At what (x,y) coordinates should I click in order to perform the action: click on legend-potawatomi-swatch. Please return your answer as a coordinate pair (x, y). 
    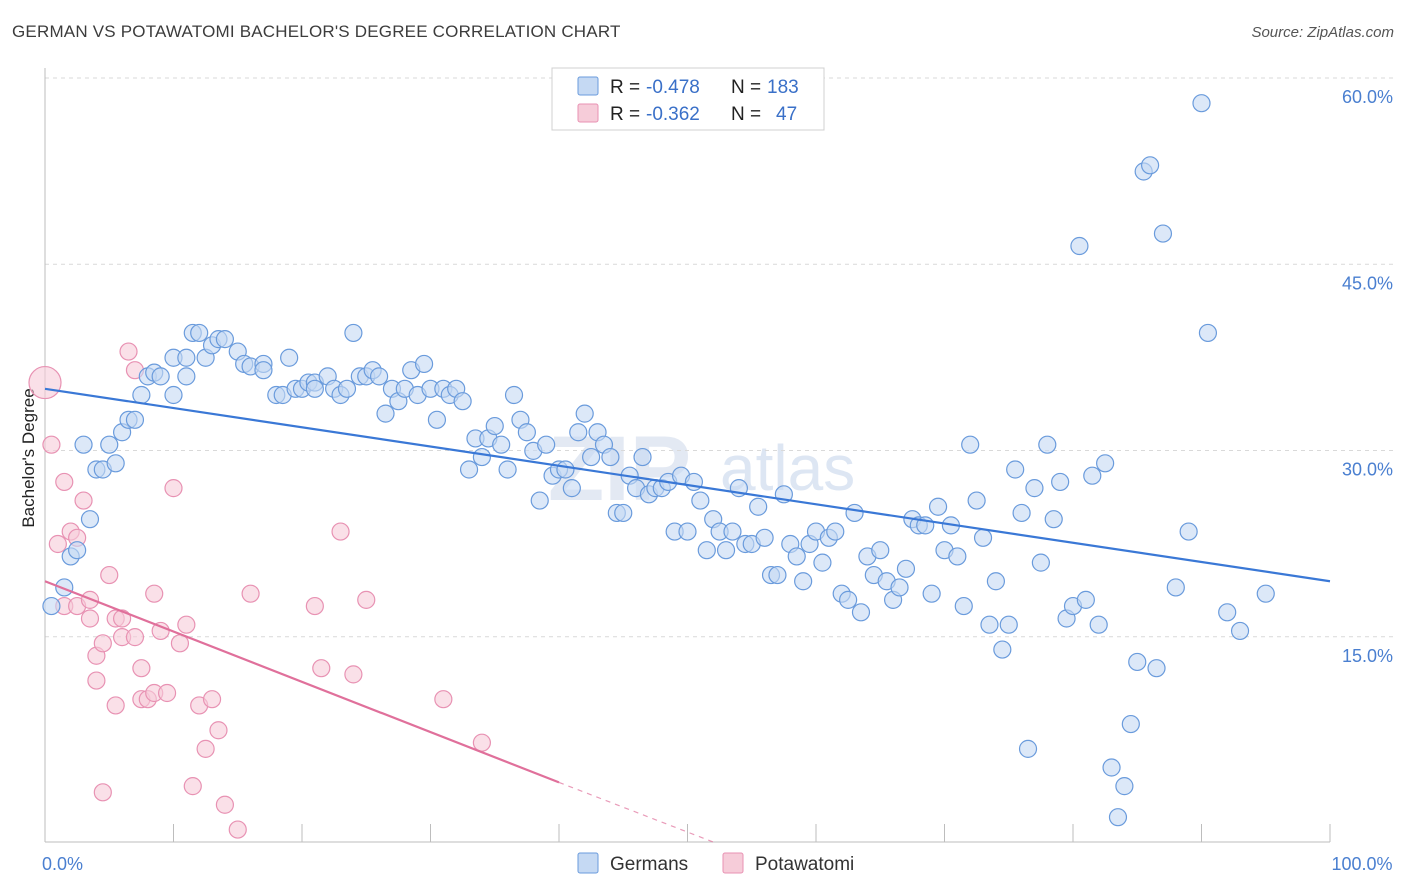
    Looking at the image, I should click on (733, 863).